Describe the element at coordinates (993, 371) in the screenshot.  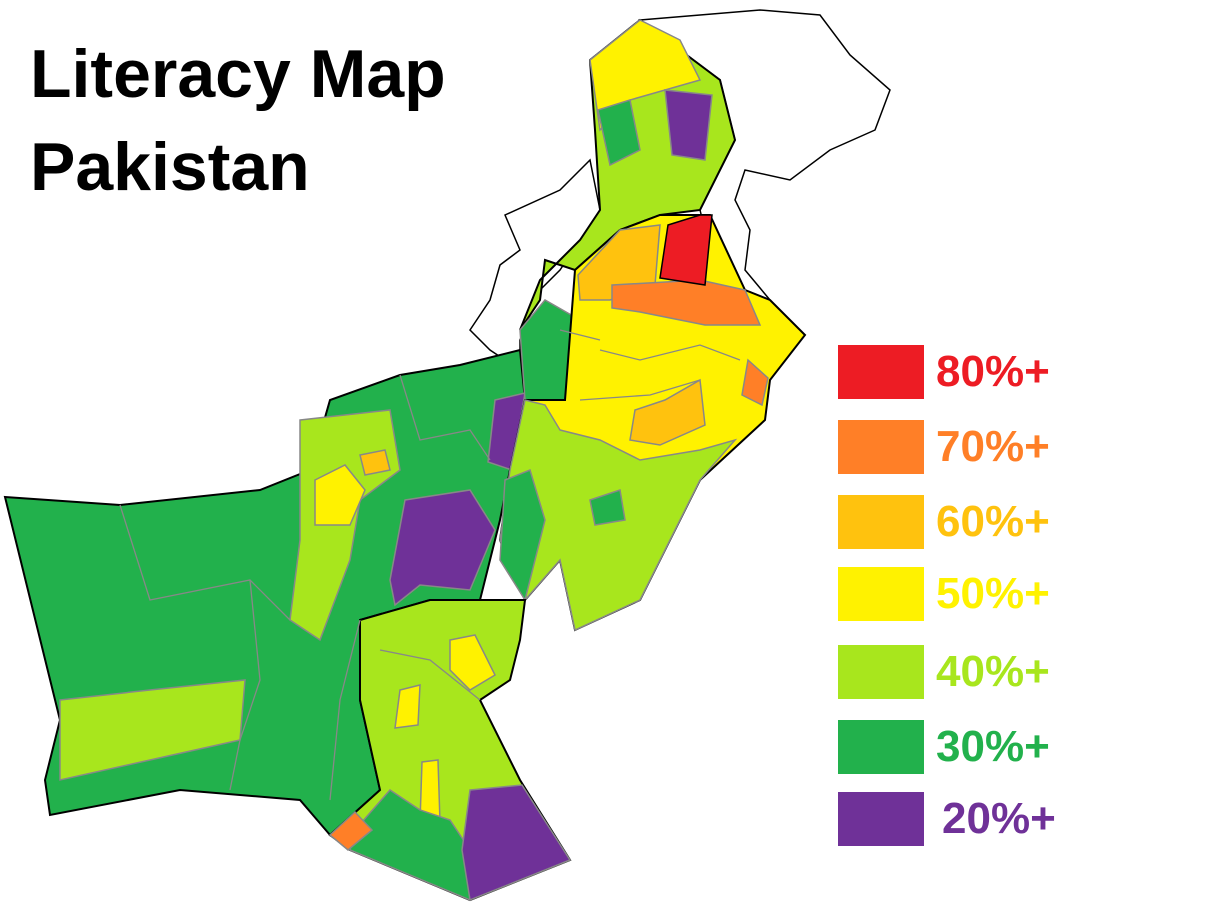
I see `legend-label: 80%+` at that location.